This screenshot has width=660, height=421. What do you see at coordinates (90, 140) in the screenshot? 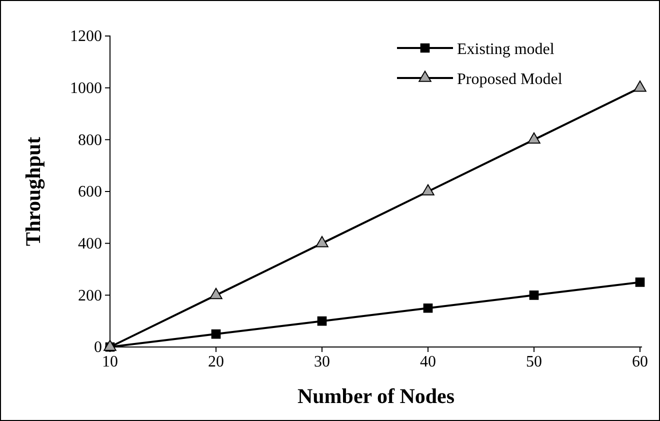
I see `y-tick-label: 800` at bounding box center [90, 140].